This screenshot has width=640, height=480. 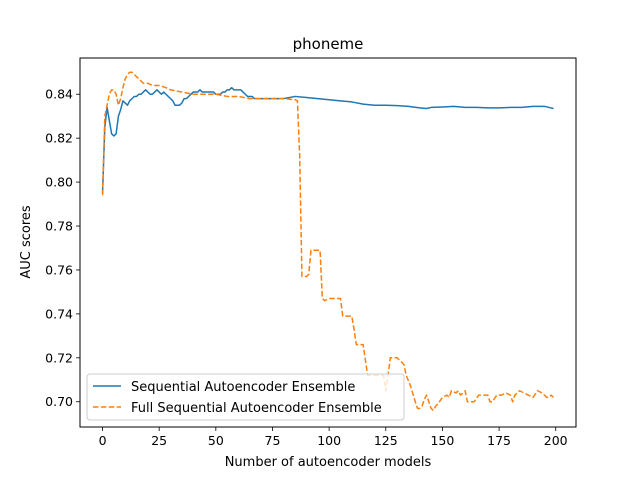 What do you see at coordinates (59, 357) in the screenshot?
I see `y-tick-label: 0.72` at bounding box center [59, 357].